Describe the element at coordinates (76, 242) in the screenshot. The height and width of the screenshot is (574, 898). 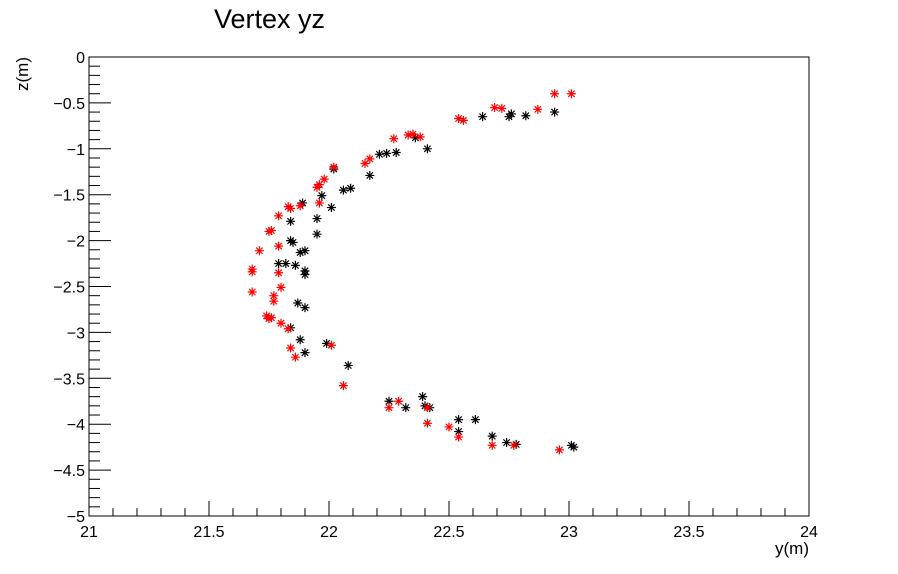
I see `y-tick-label: −2` at that location.